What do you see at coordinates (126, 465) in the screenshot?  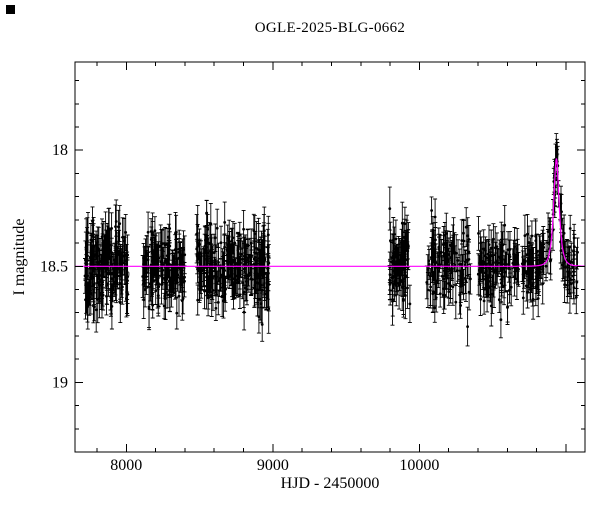 I see `svg-text: 8000` at bounding box center [126, 465].